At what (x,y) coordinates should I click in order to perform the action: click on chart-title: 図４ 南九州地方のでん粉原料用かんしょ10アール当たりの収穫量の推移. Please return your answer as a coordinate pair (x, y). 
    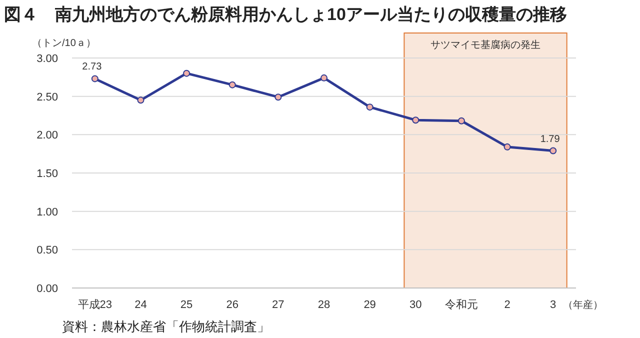
    Looking at the image, I should click on (285, 14).